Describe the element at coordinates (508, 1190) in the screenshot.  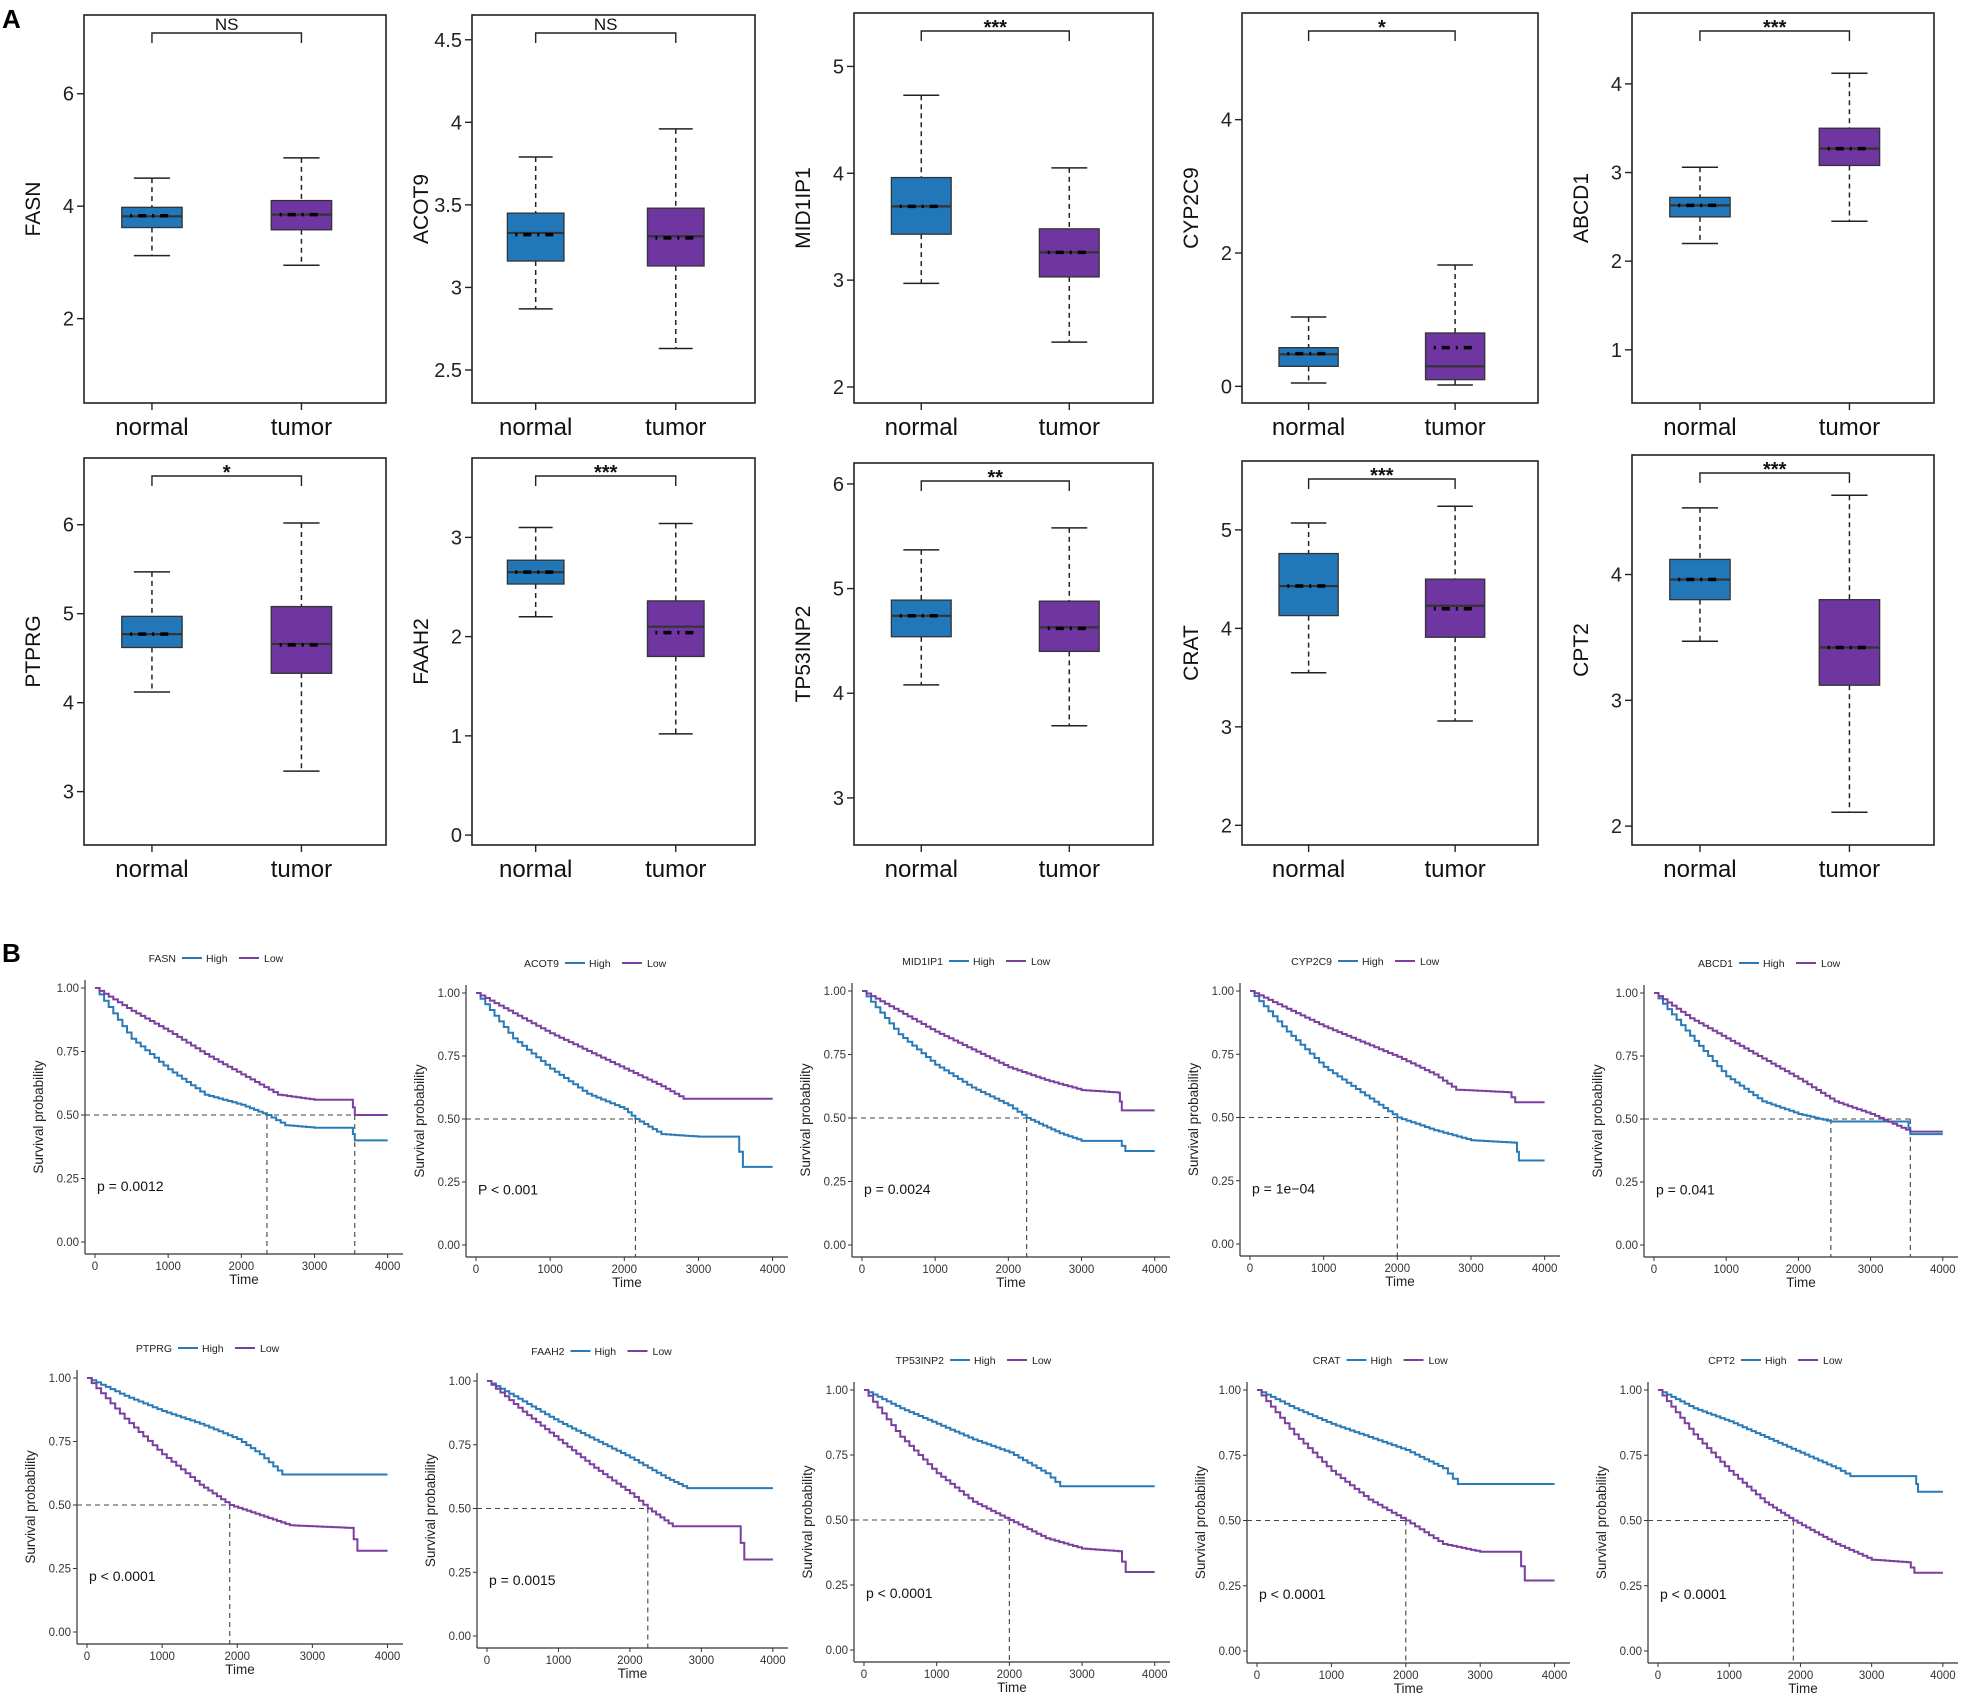
I see `p-value: P < 0.001` at that location.